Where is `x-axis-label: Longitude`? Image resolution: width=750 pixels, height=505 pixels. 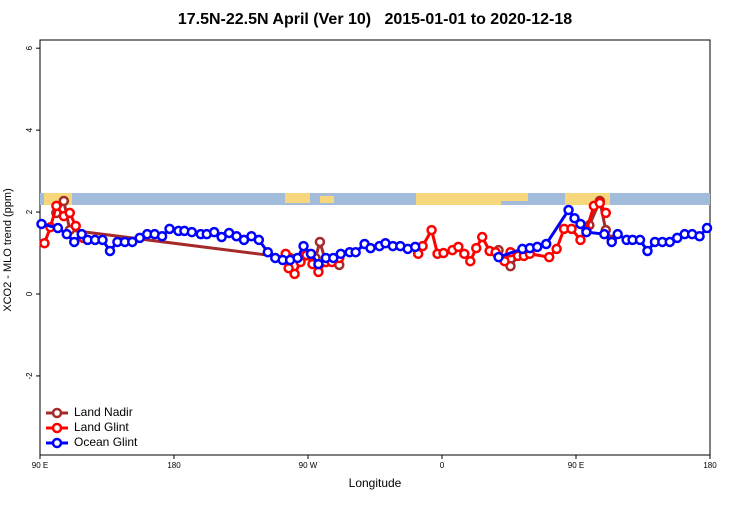 x-axis-label: Longitude is located at coordinates (375, 483).